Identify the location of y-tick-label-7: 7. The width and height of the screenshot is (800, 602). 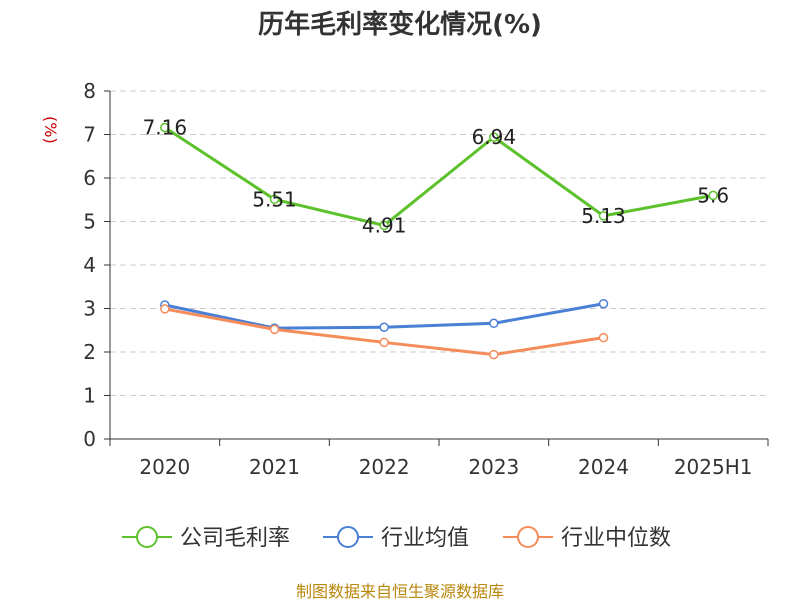
(89, 135).